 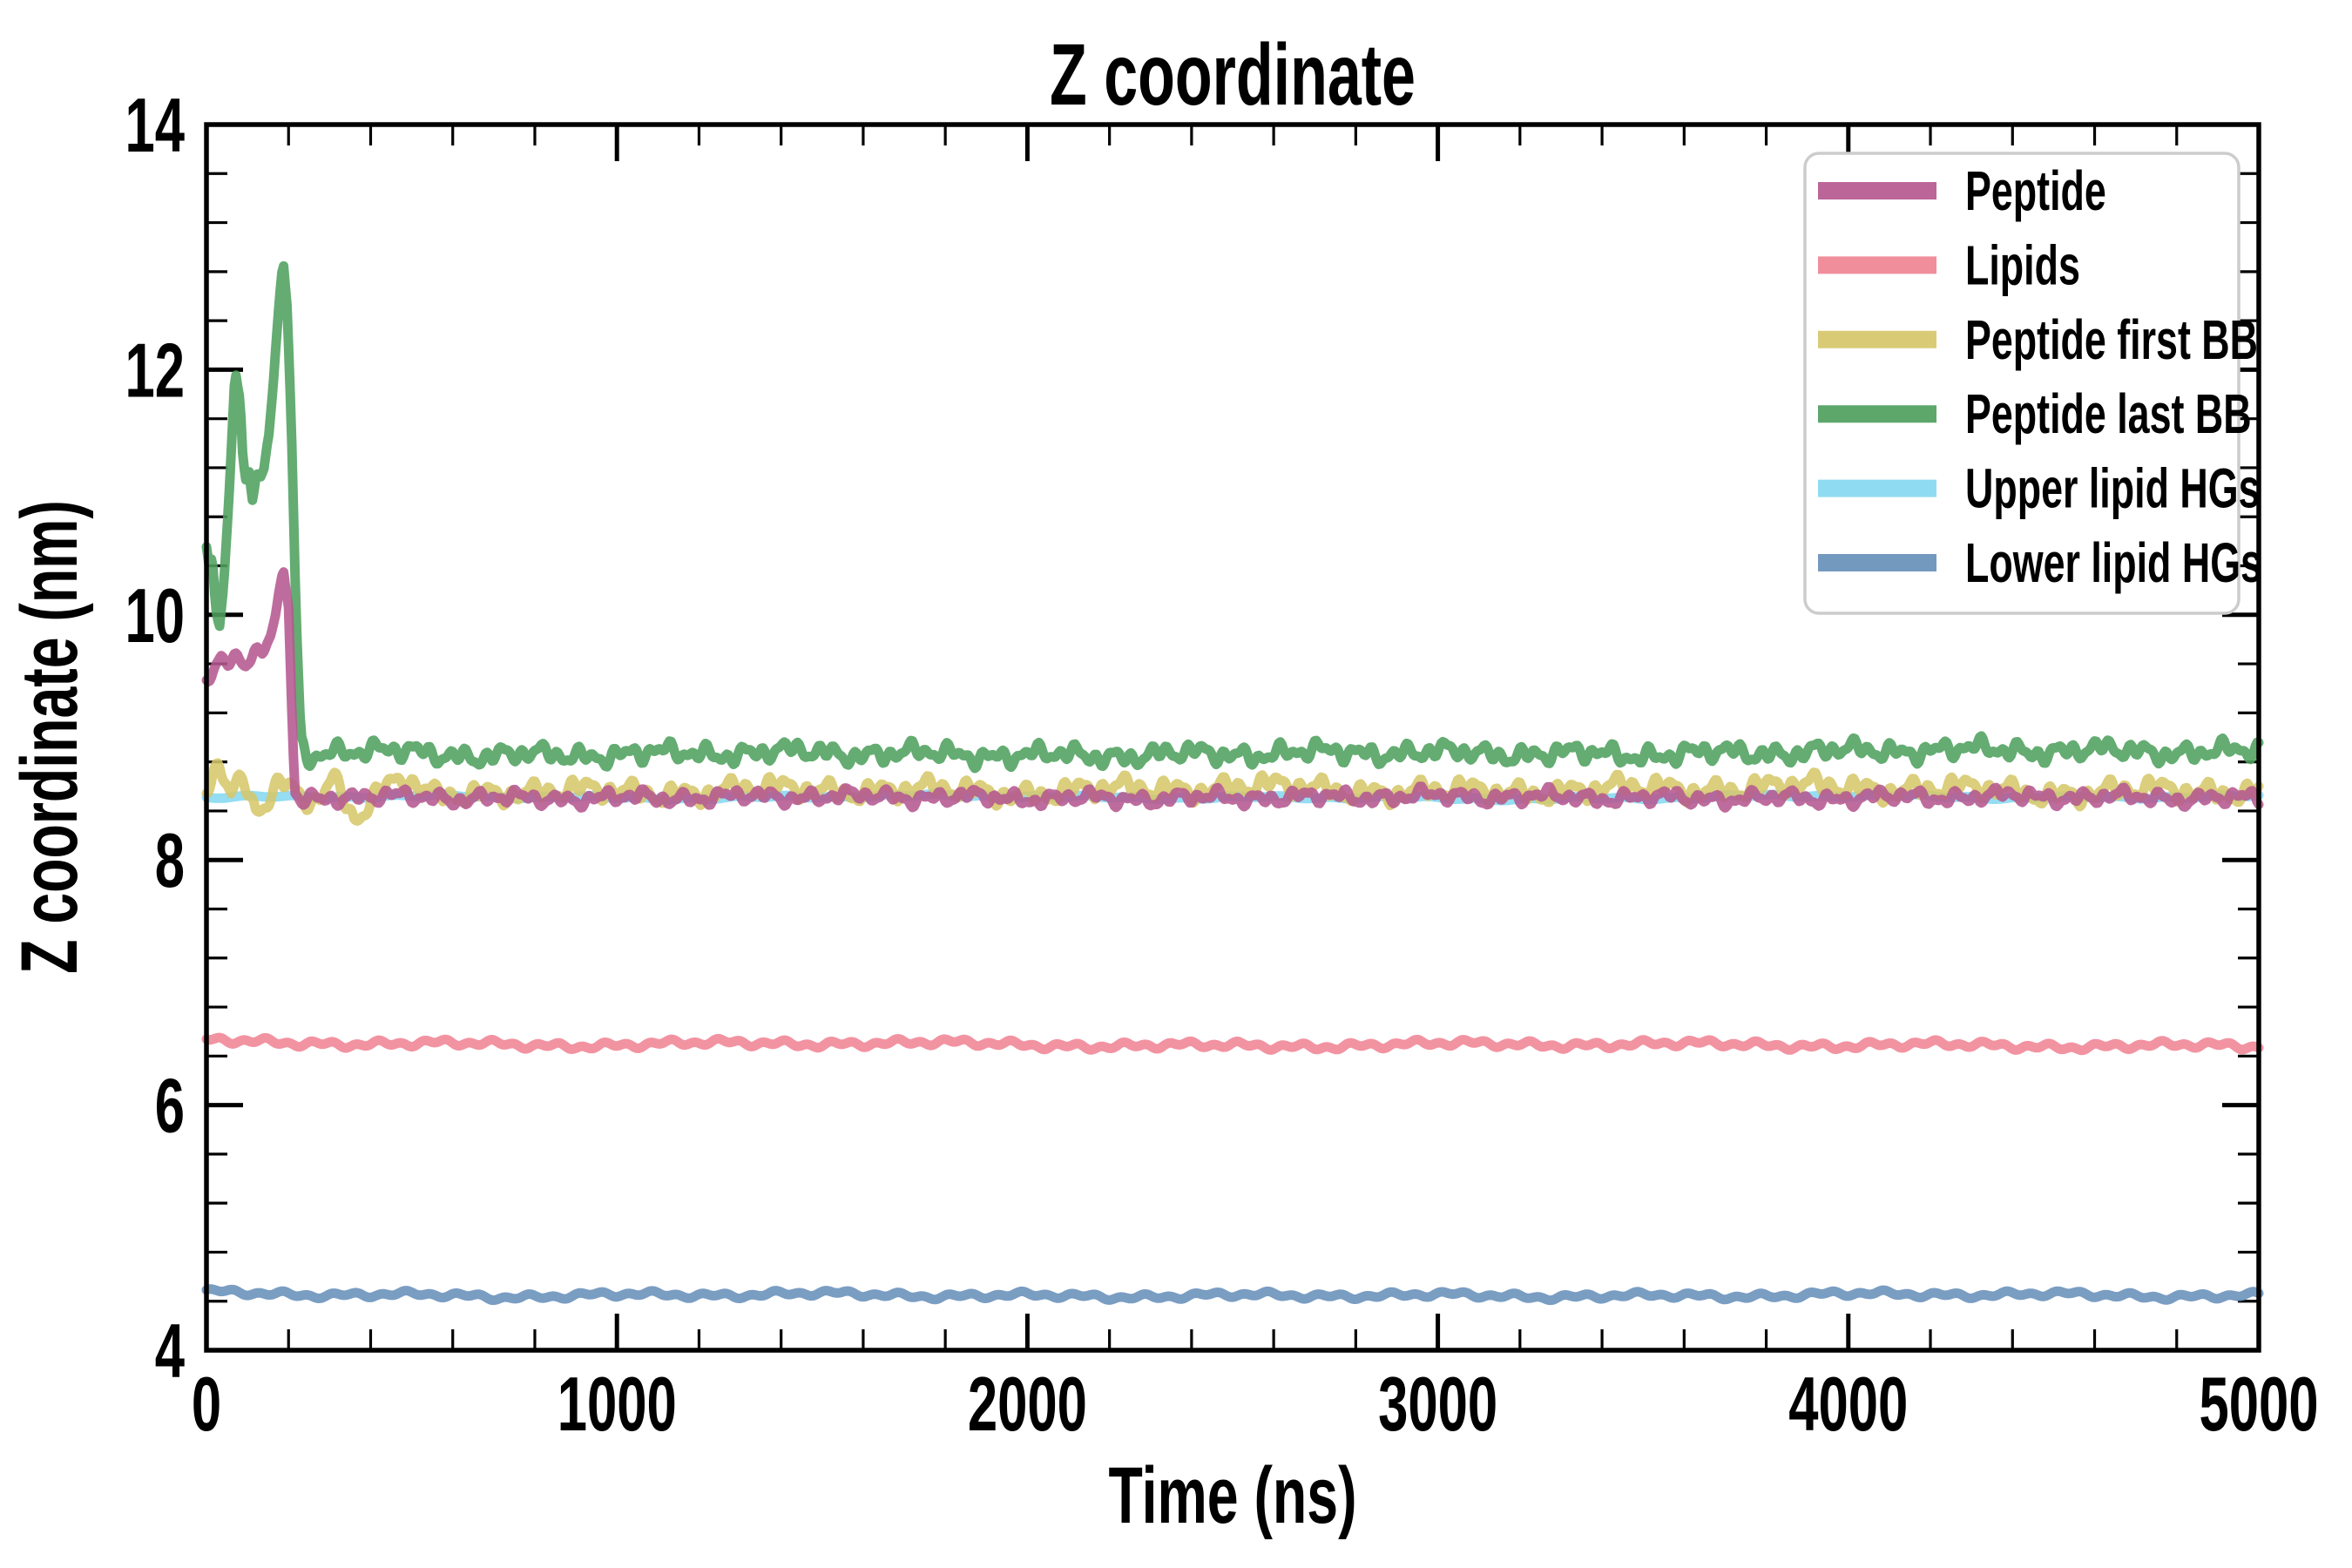 I want to click on x-axis-label: Time (ns), so click(x=1232, y=1495).